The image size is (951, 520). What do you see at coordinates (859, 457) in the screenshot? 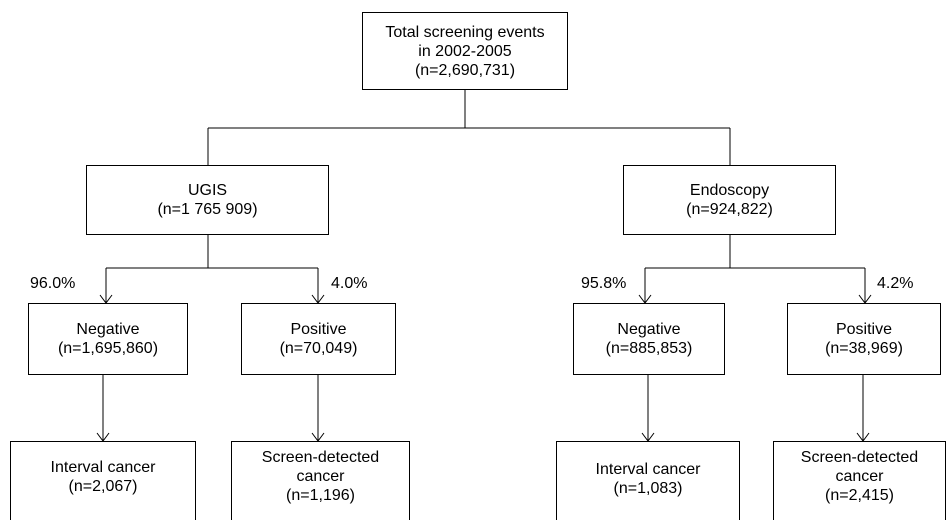
I see `endoscopy-screen-detected-label-1: Screen-detected` at bounding box center [859, 457].